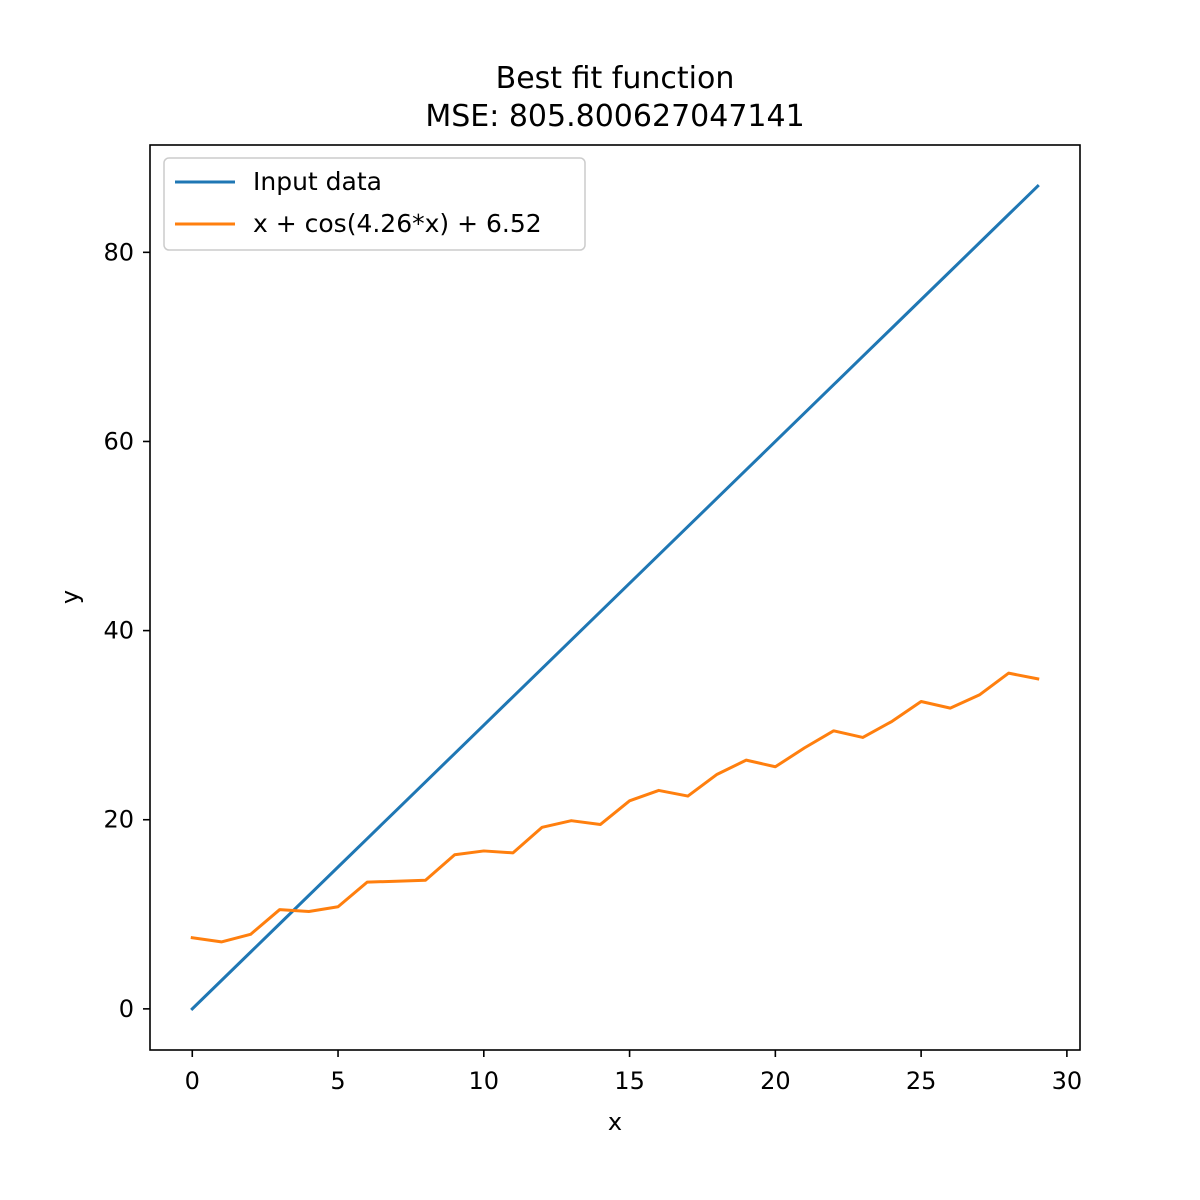 The image size is (1200, 1200). I want to click on y-tick-label: 60, so click(118, 441).